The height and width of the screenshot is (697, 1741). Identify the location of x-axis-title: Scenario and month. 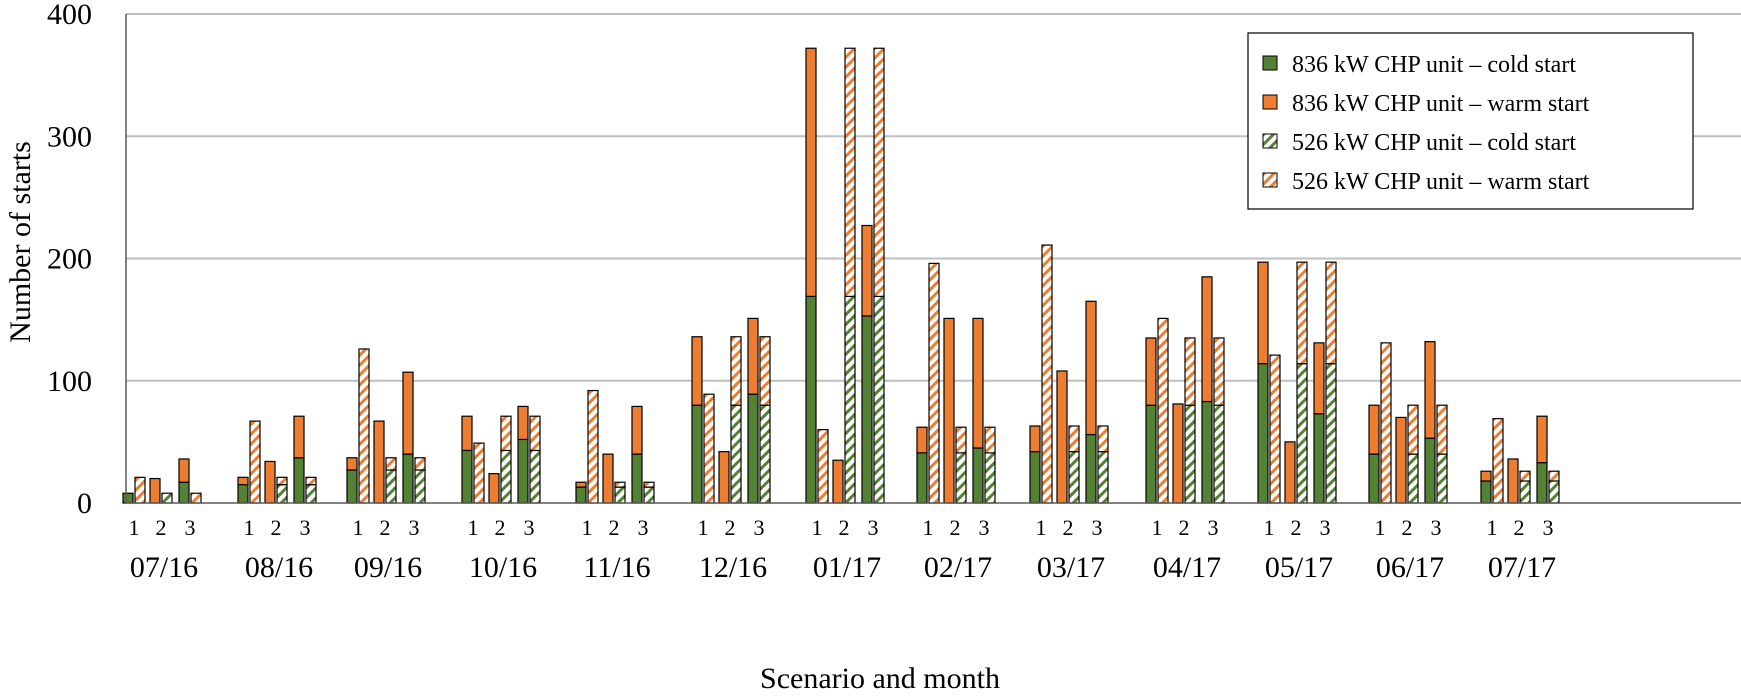
(880, 678).